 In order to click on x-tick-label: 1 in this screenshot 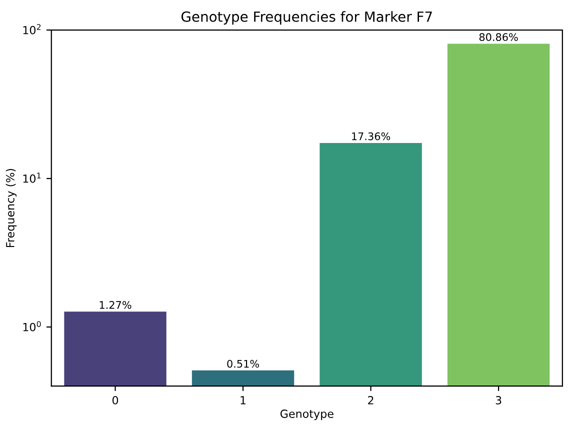, I will do `click(243, 400)`.